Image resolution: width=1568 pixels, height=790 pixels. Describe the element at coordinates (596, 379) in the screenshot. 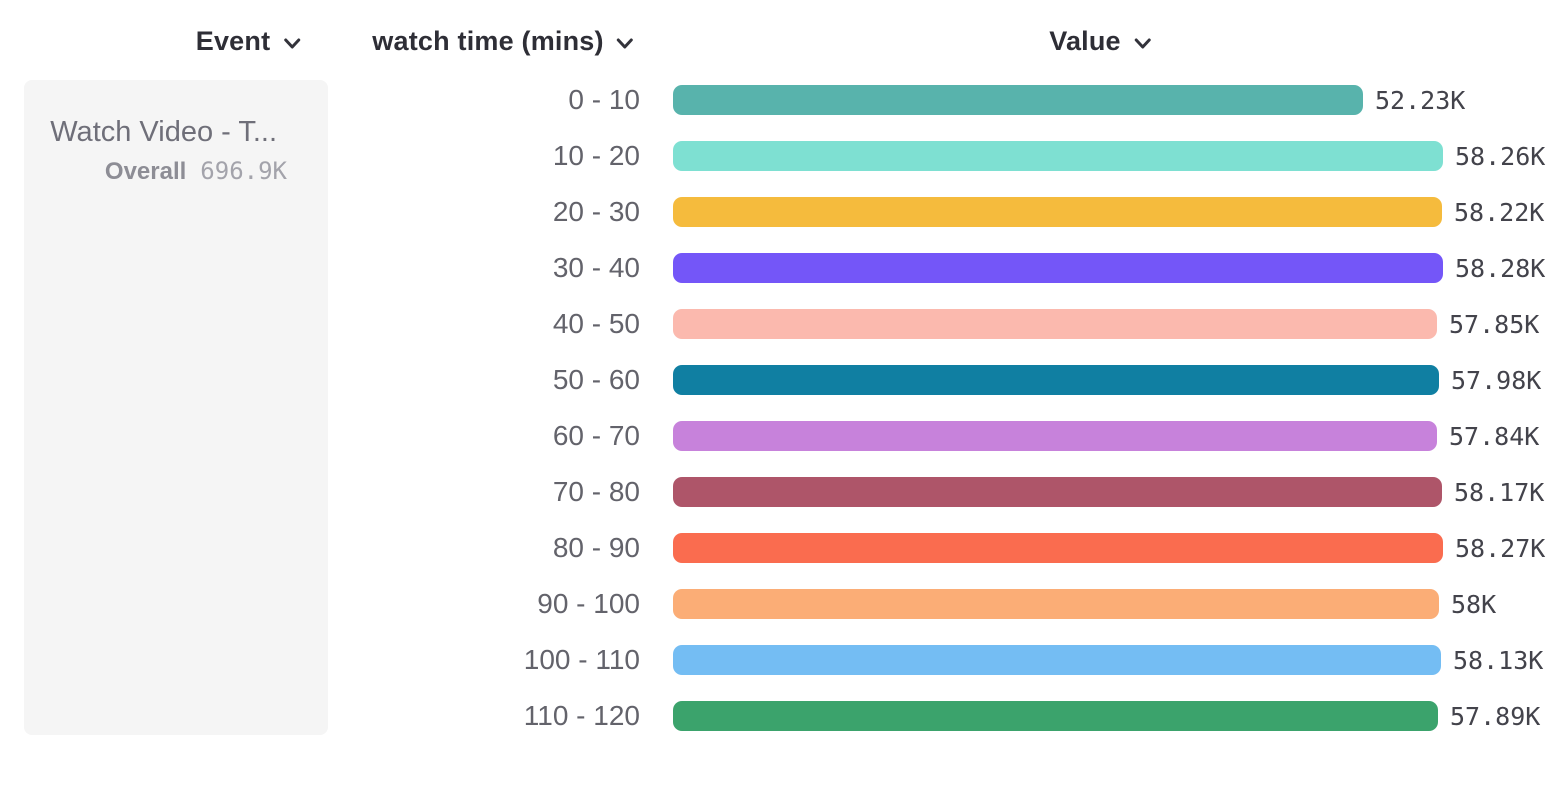

I see `bucket-label: 50 - 60` at that location.